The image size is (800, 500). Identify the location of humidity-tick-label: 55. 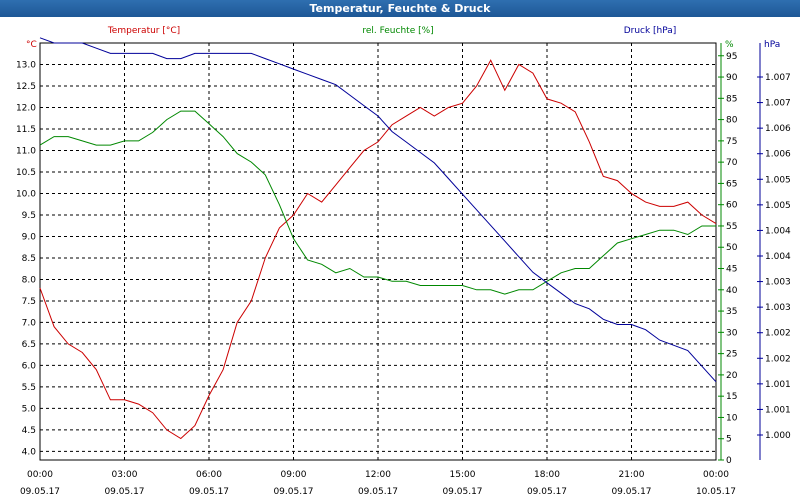
(731, 227).